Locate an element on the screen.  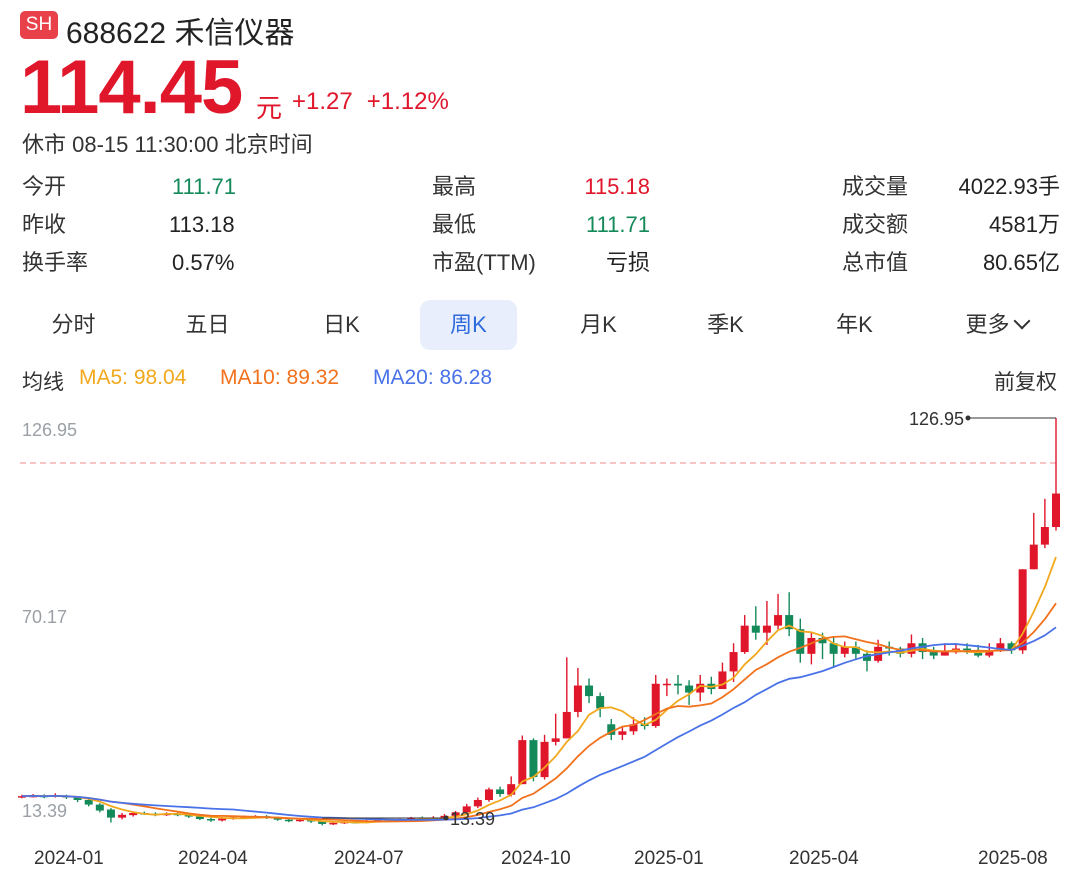
adjust-mode: 前复权 is located at coordinates (1025, 382).